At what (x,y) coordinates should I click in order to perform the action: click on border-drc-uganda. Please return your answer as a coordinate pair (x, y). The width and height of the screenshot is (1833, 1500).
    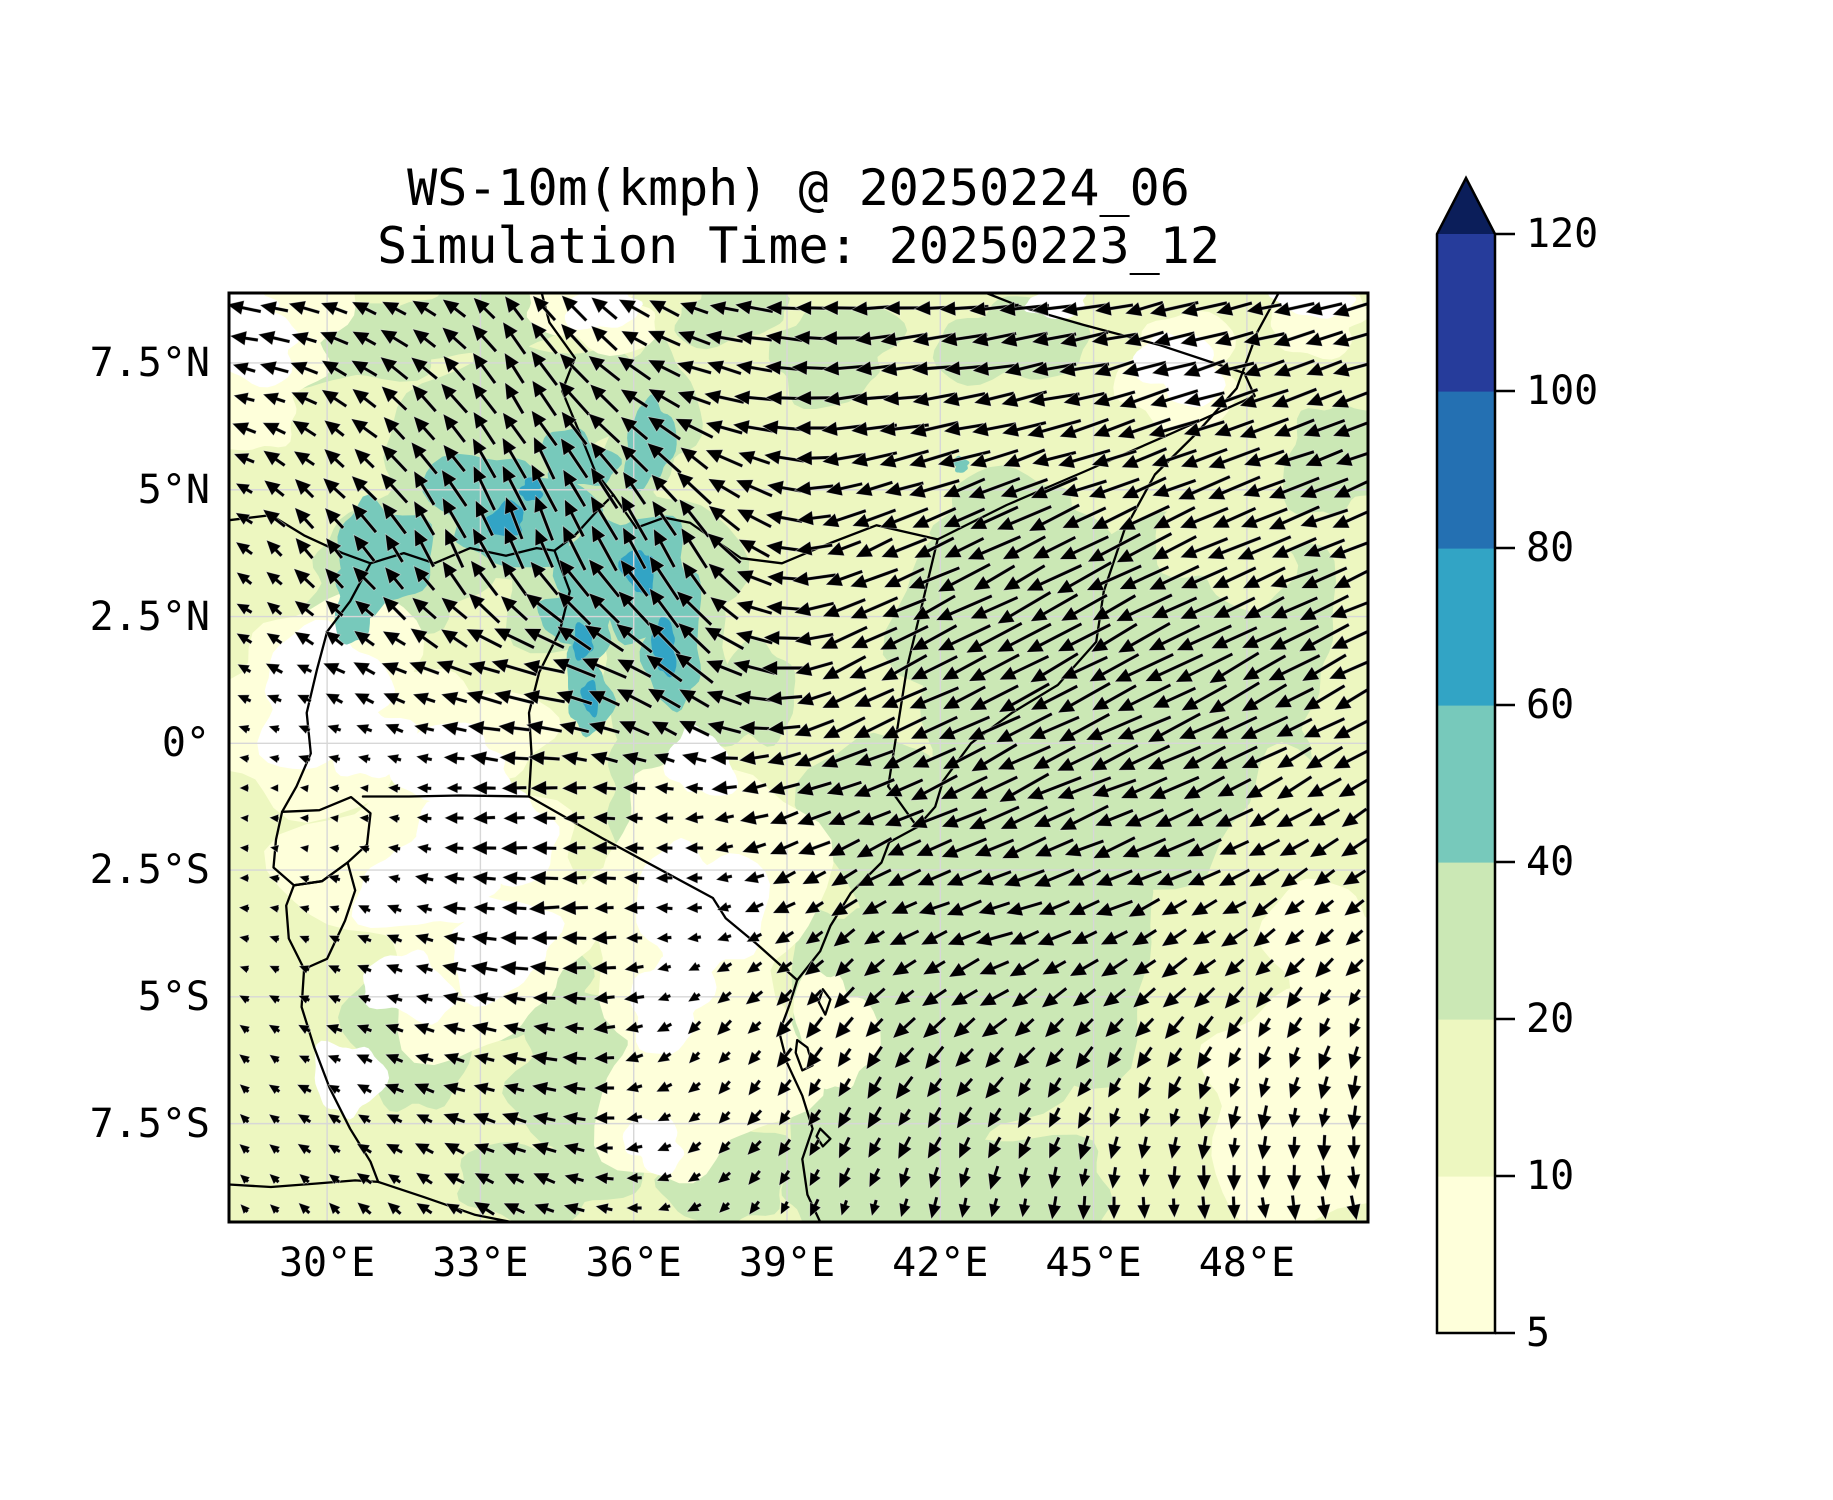
    Looking at the image, I should click on (326, 687).